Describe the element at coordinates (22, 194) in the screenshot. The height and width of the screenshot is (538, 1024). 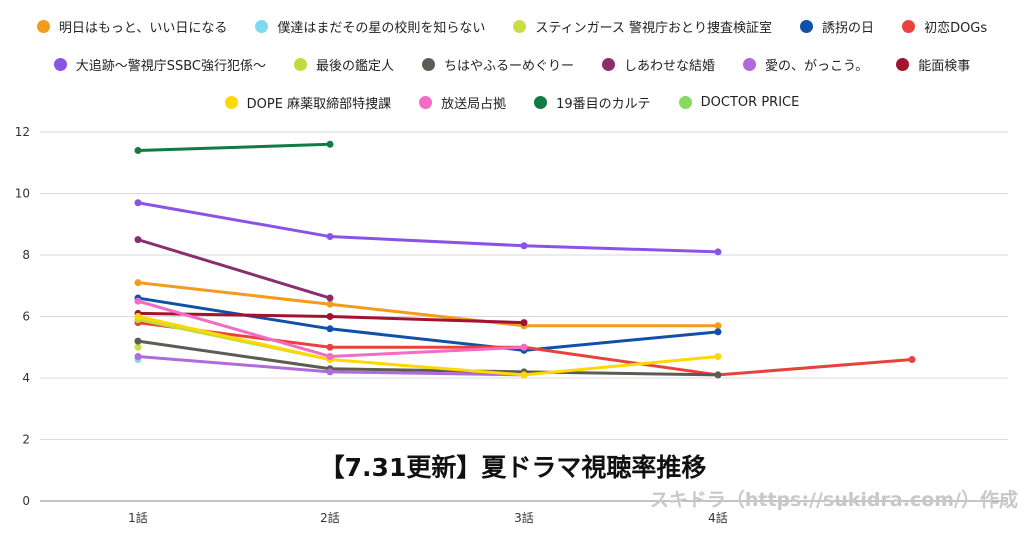
I see `y-tick-label: 10` at that location.